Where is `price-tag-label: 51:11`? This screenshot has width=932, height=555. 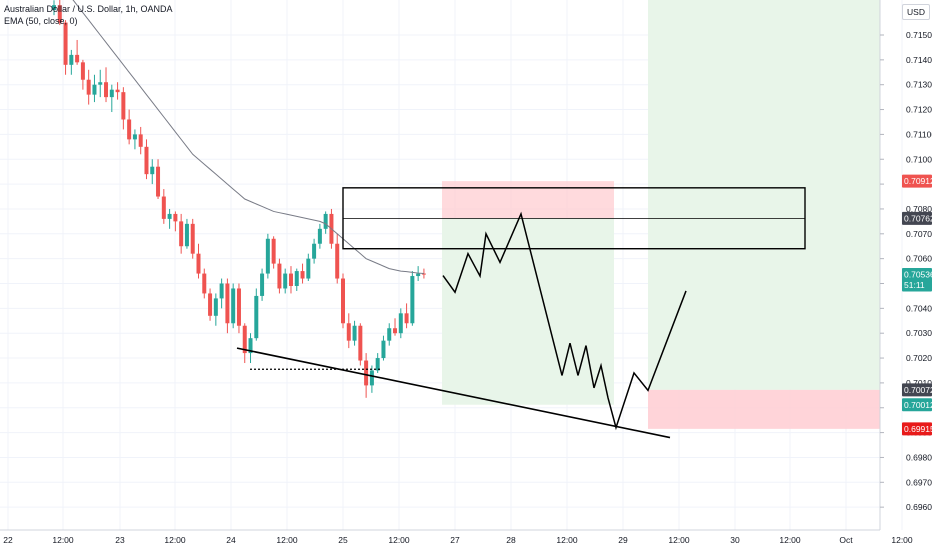 price-tag-label: 51:11 is located at coordinates (914, 285).